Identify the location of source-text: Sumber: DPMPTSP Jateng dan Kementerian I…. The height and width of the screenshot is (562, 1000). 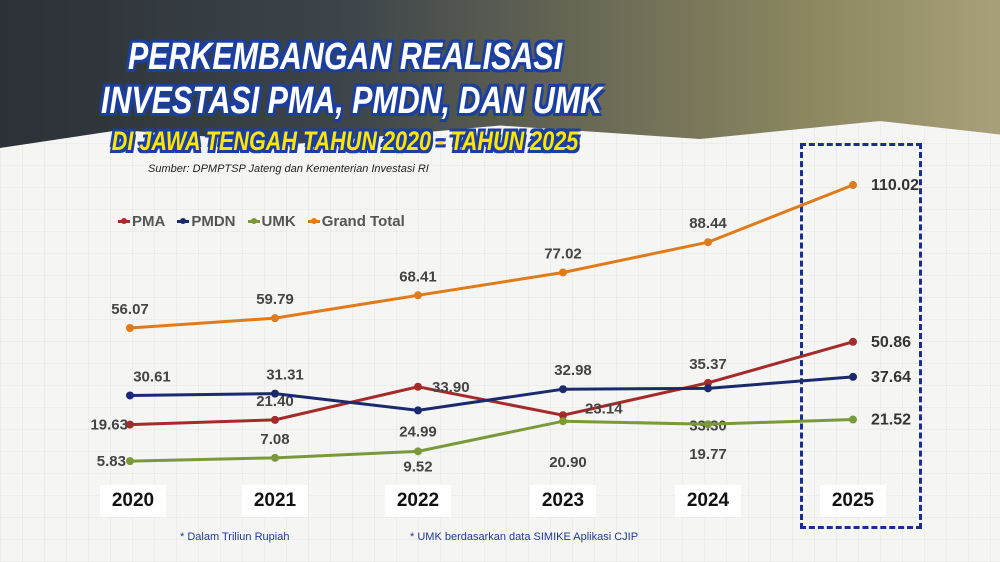
(288, 169).